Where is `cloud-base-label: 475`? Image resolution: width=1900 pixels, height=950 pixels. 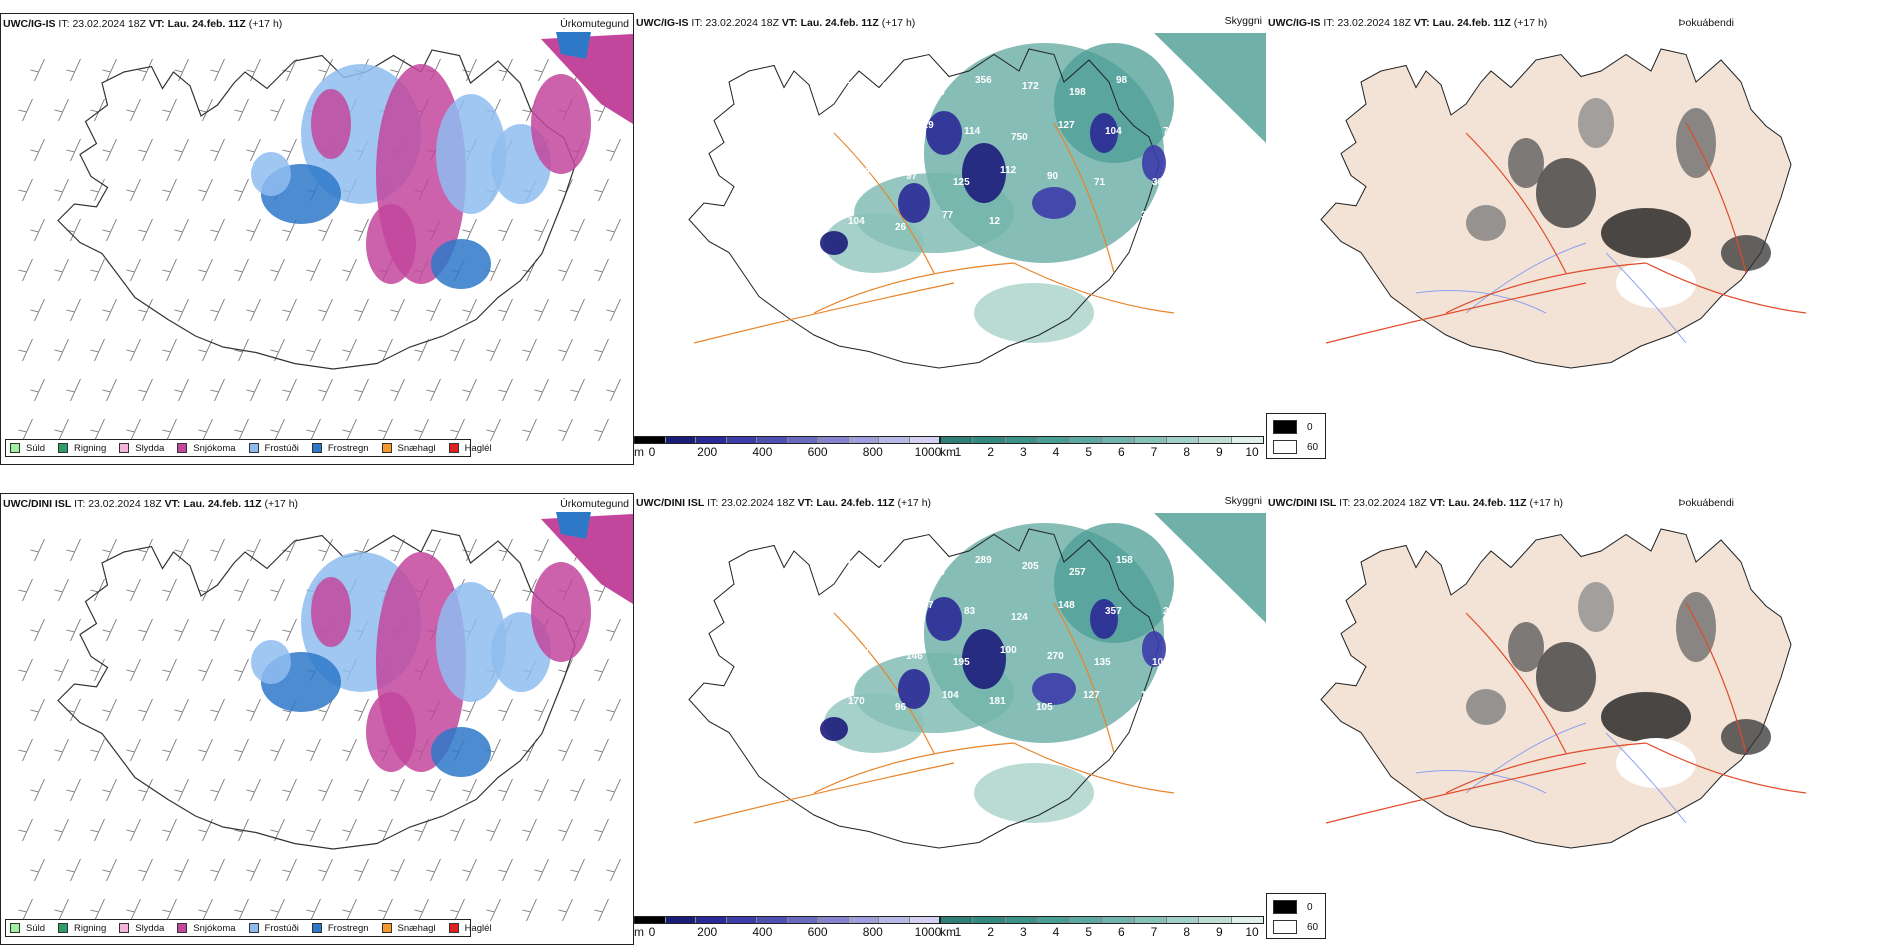
cloud-base-label: 475 is located at coordinates (889, 86).